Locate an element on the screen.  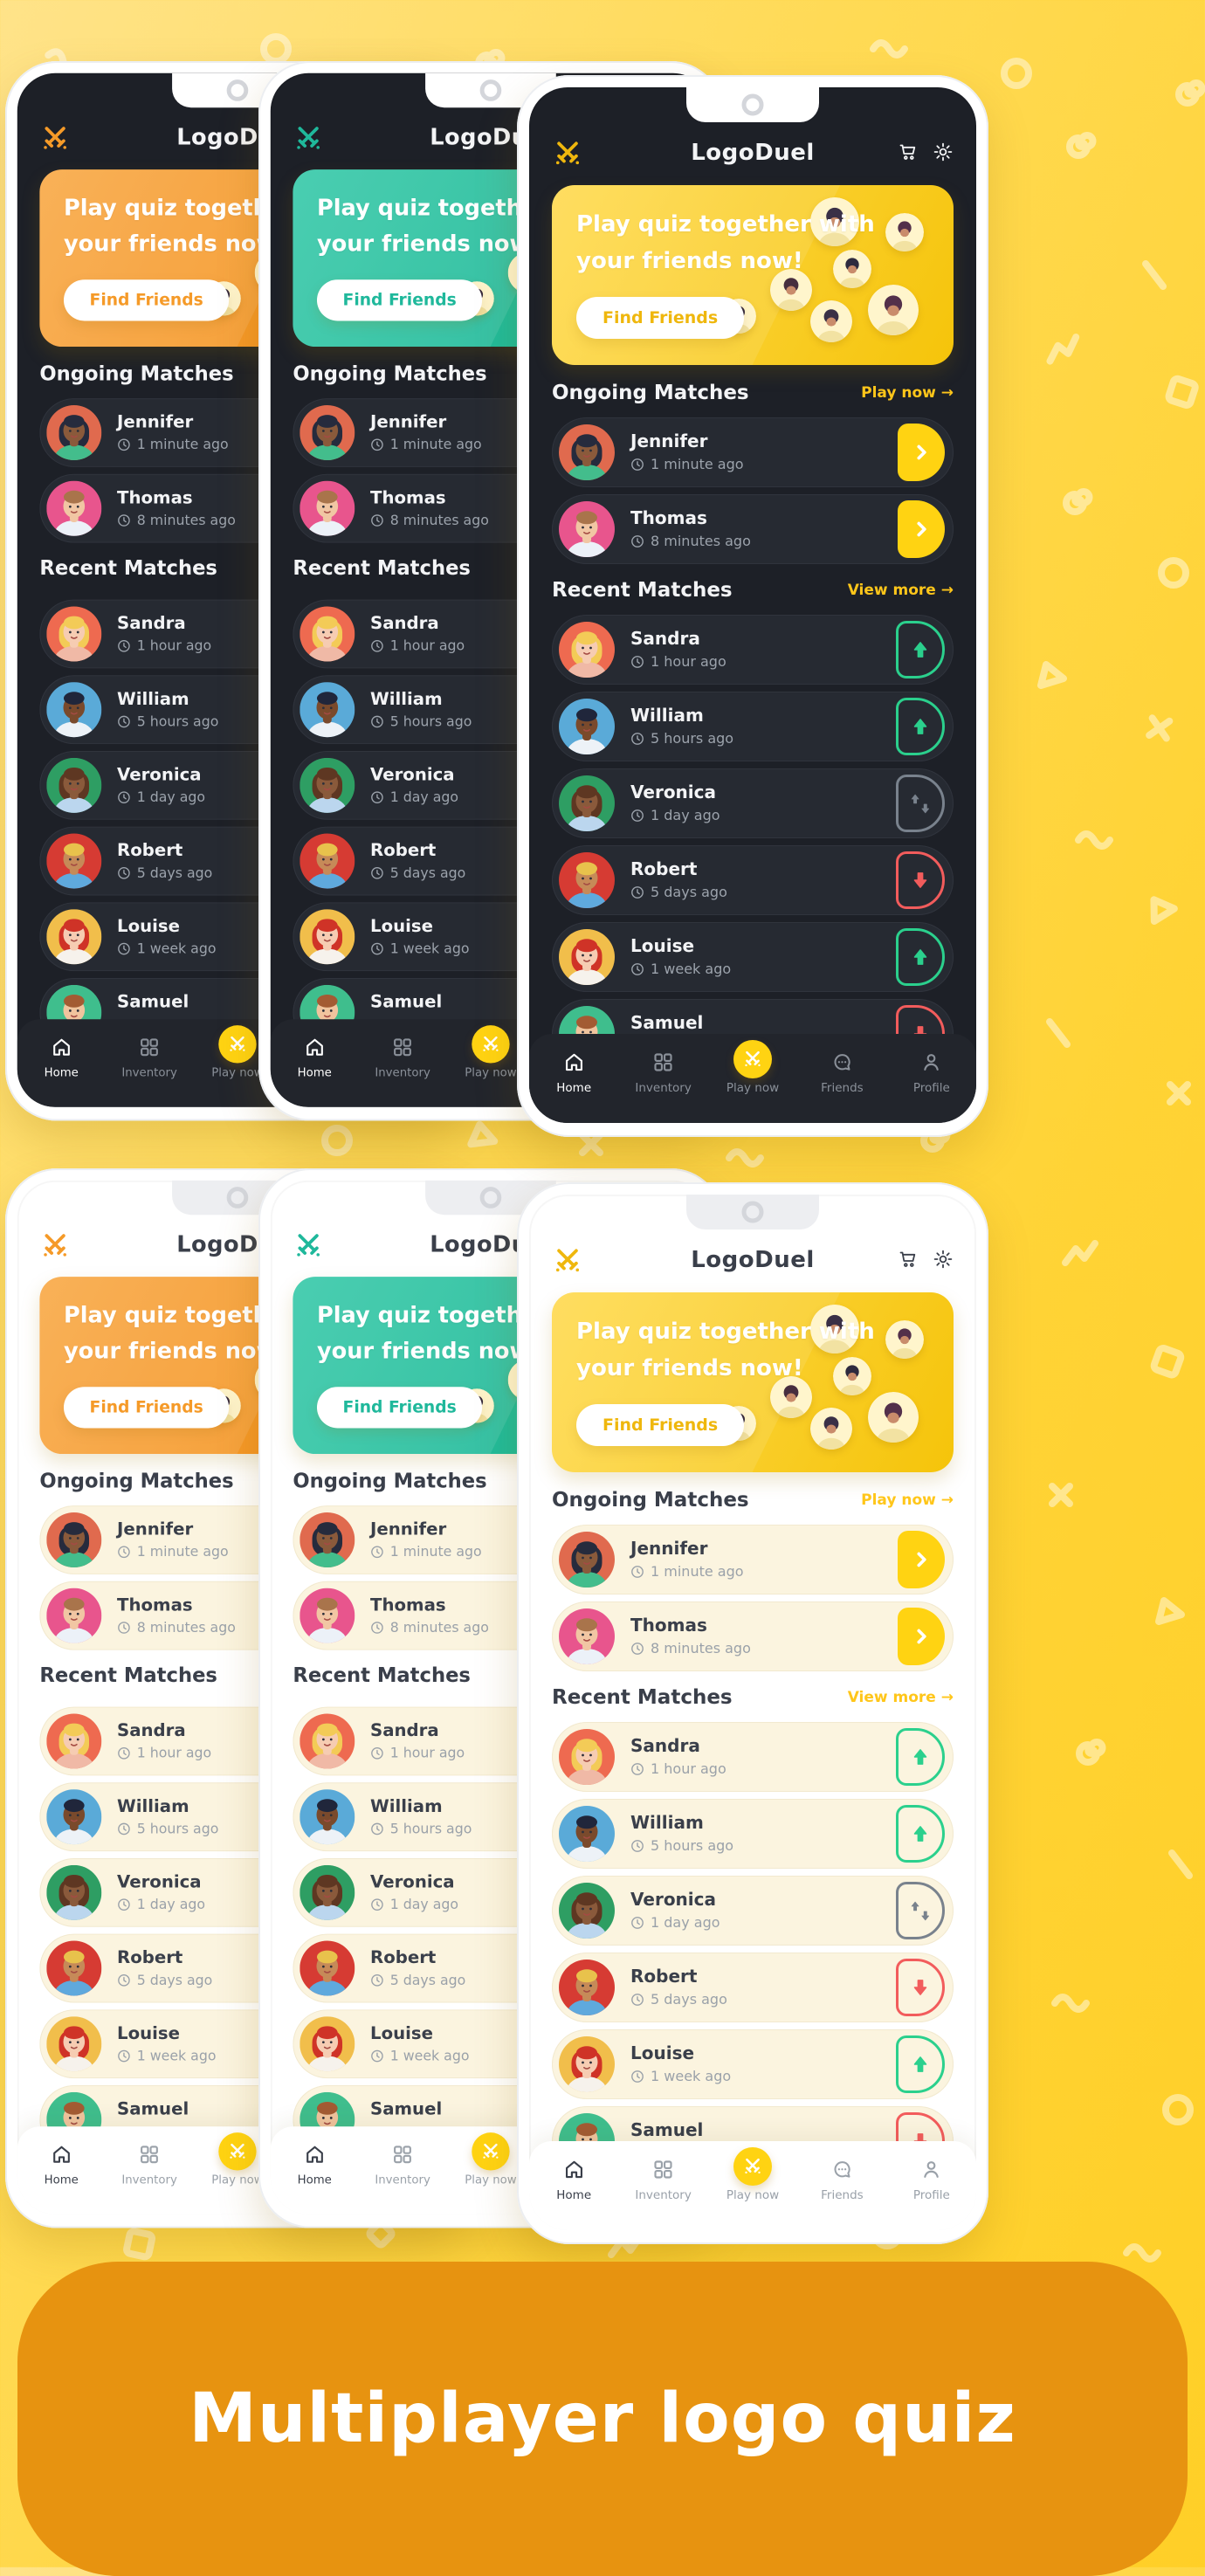
crossed-swords-icon is located at coordinates (308, 1245).